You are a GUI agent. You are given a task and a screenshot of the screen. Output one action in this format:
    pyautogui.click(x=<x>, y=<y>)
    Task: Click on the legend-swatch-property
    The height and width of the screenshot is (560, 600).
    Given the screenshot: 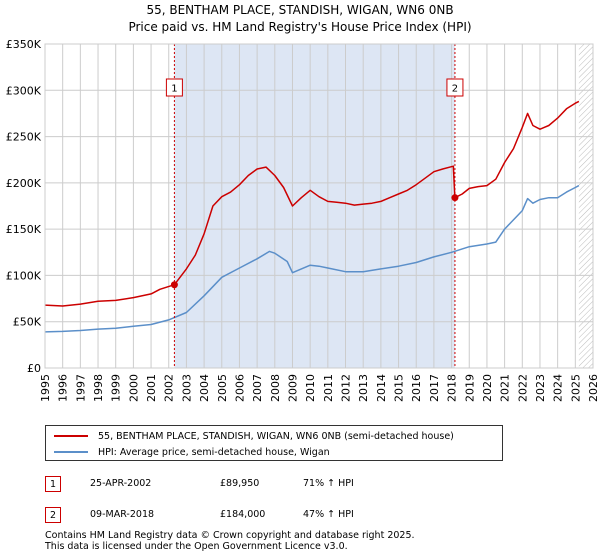 What is the action you would take?
    pyautogui.click(x=71, y=436)
    